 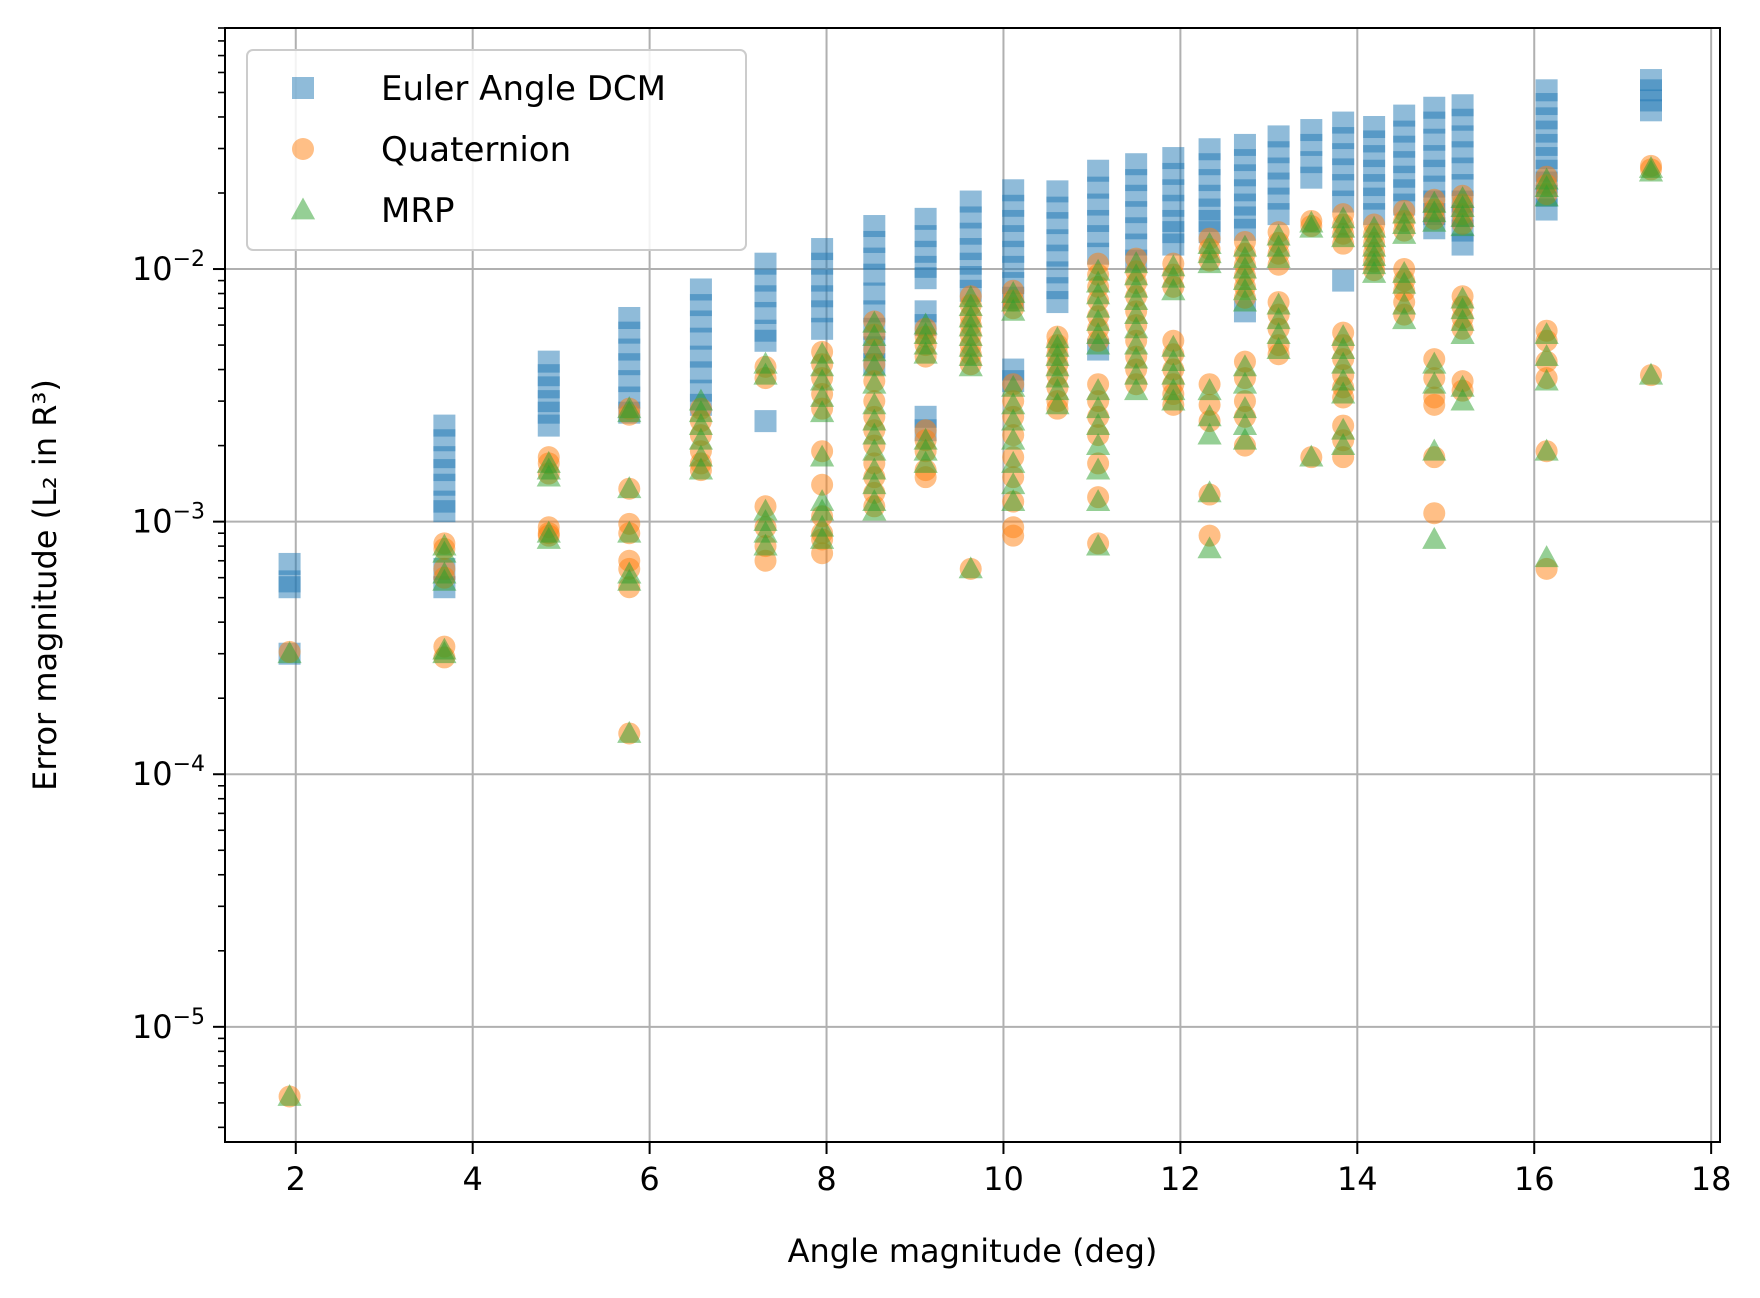 I want to click on x-axis-label: Angle magnitude (deg), so click(x=973, y=1251).